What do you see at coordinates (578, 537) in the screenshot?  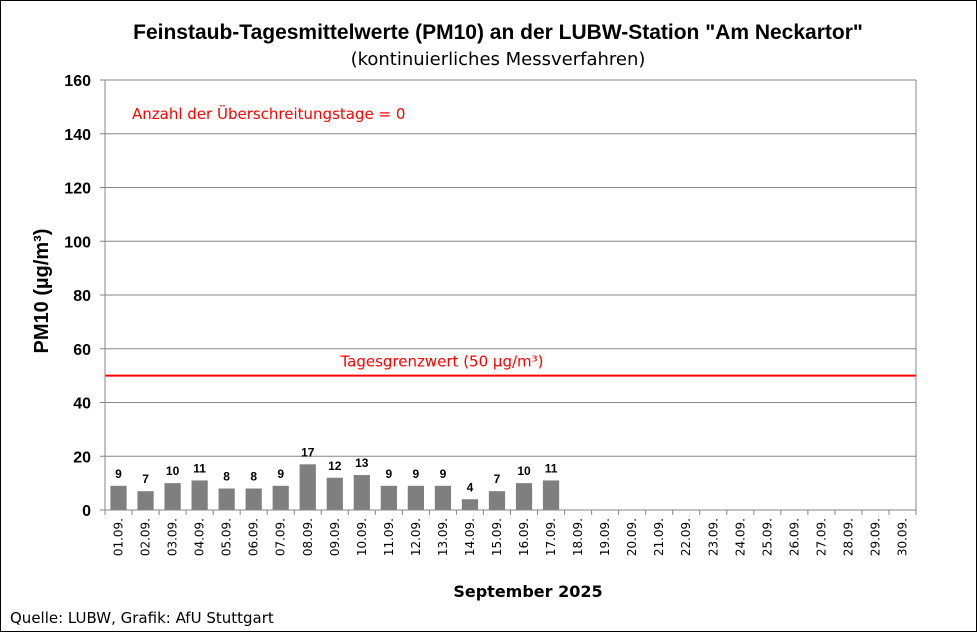 I see `x-tick-label: 18.09.` at bounding box center [578, 537].